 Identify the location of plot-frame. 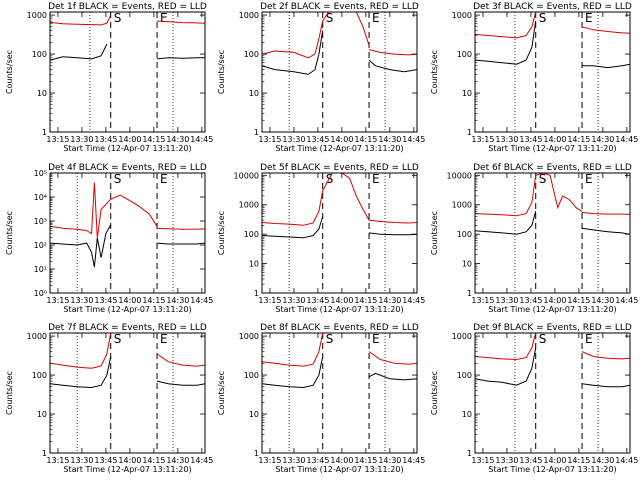
(127, 72).